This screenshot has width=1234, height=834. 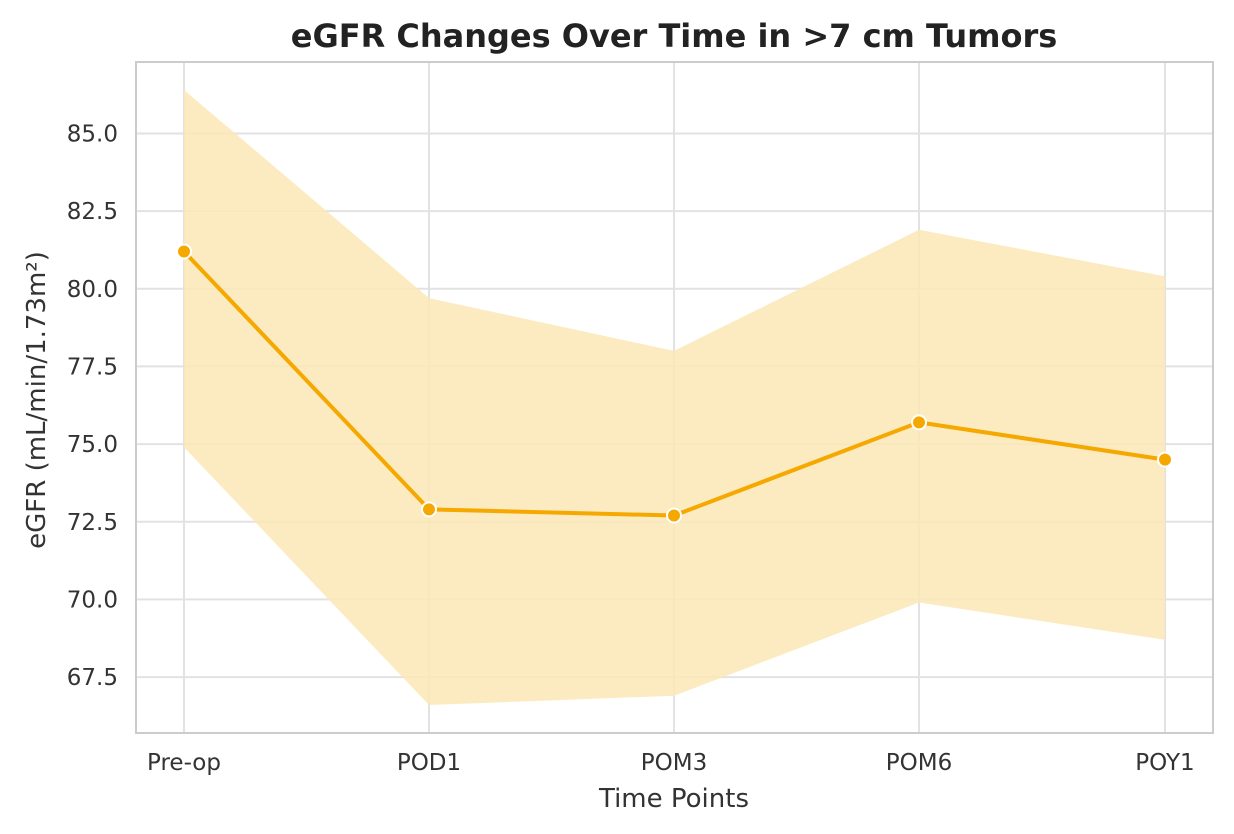 What do you see at coordinates (429, 763) in the screenshot?
I see `x-tick-label: POD1` at bounding box center [429, 763].